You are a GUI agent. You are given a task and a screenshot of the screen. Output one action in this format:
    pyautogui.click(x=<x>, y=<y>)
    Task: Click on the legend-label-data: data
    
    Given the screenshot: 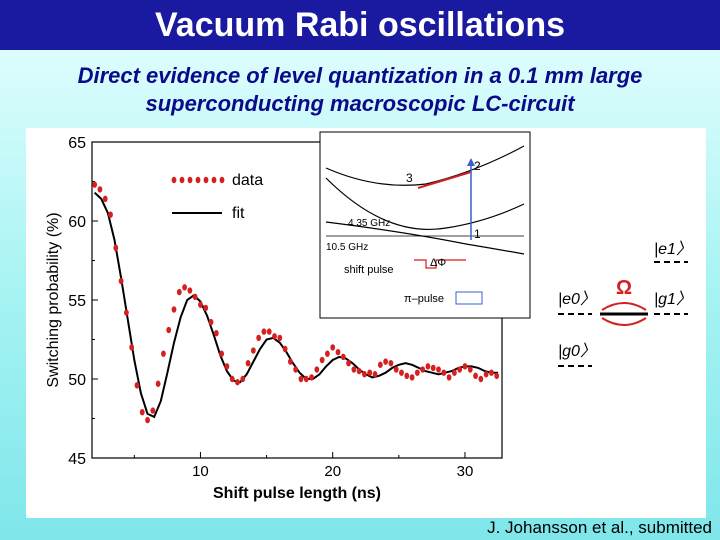 What is the action you would take?
    pyautogui.click(x=247, y=180)
    